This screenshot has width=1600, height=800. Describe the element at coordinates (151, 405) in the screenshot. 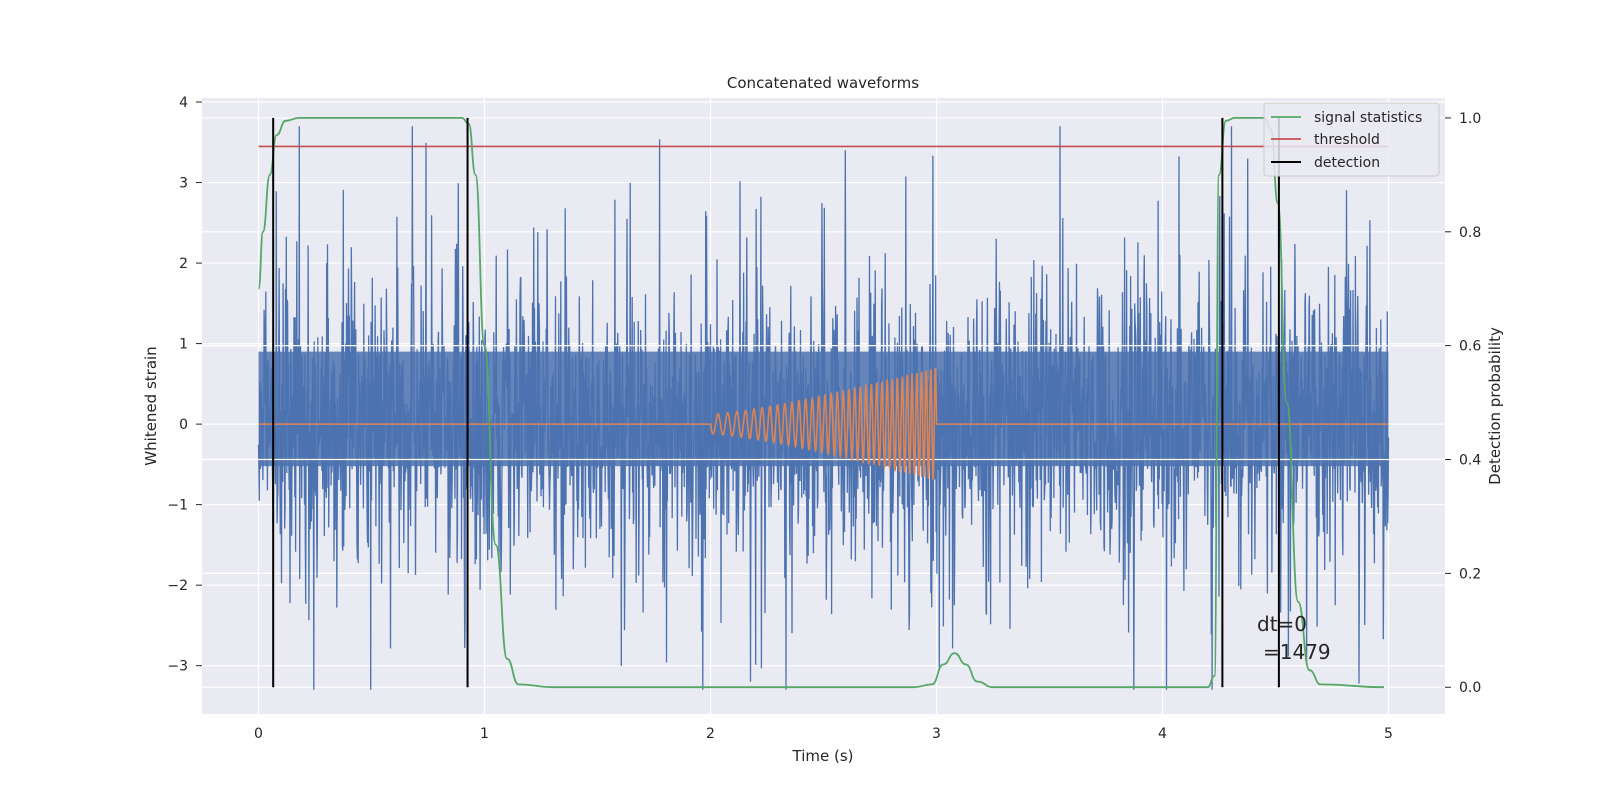

I see `y-axis-label: Whitened strain` at that location.